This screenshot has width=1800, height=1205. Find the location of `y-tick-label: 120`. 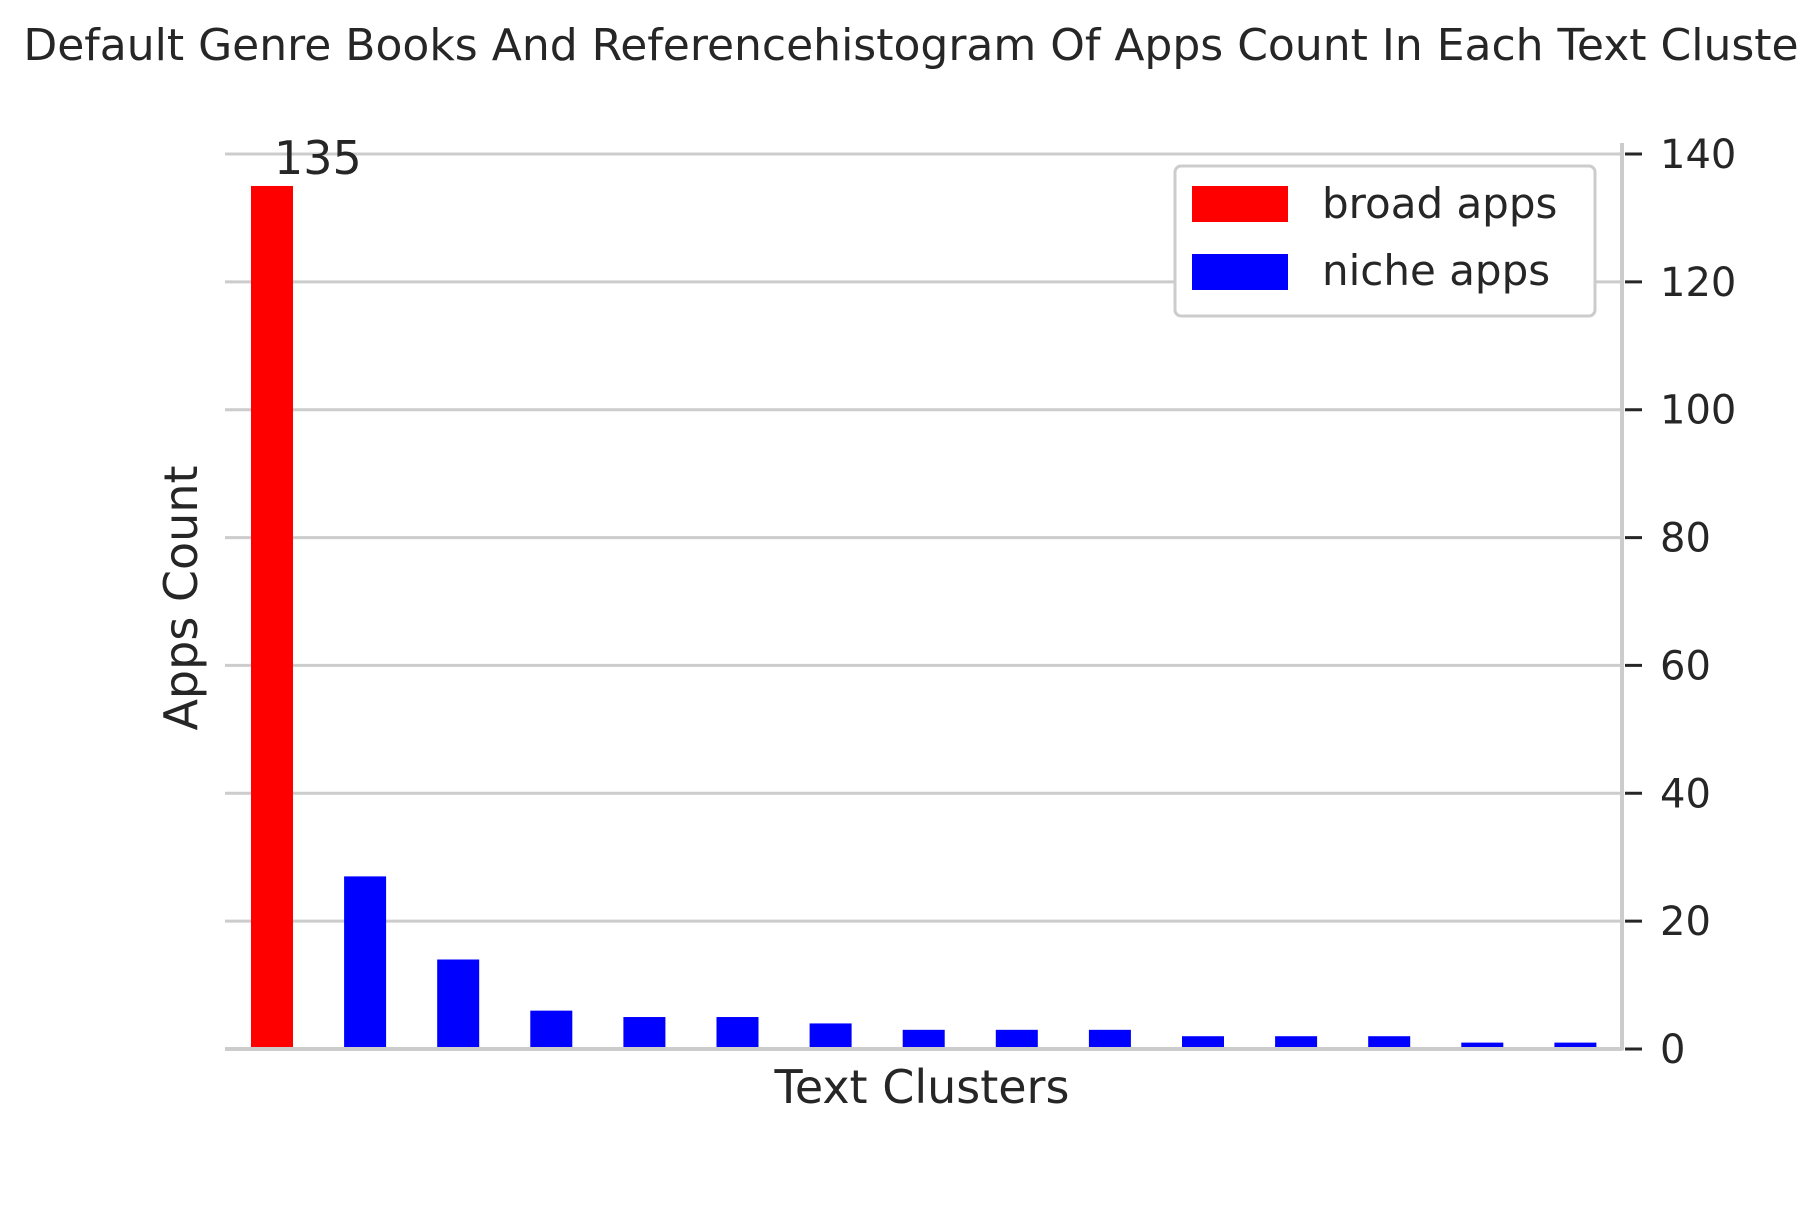

y-tick-label: 120 is located at coordinates (1698, 283).